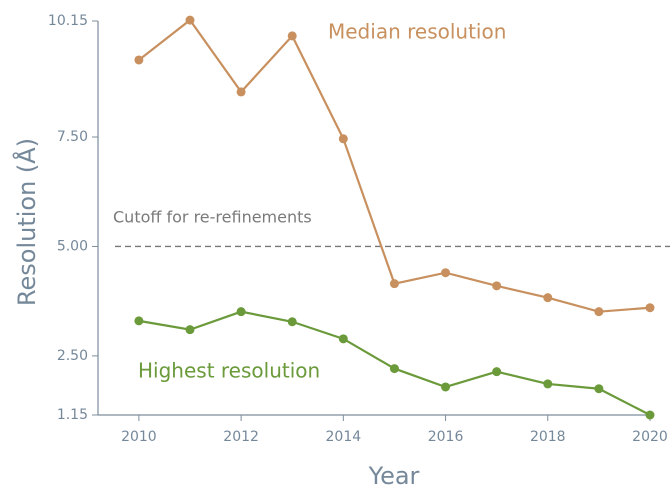 Image resolution: width=670 pixels, height=491 pixels. What do you see at coordinates (650, 437) in the screenshot?
I see `x-tick-label: 2020` at bounding box center [650, 437].